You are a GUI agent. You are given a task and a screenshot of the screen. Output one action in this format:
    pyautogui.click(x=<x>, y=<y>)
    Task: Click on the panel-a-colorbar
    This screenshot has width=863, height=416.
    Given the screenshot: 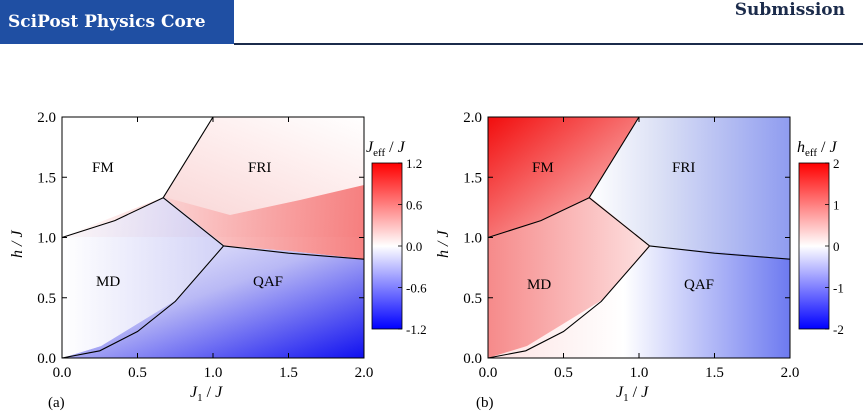 What is the action you would take?
    pyautogui.click(x=387, y=246)
    